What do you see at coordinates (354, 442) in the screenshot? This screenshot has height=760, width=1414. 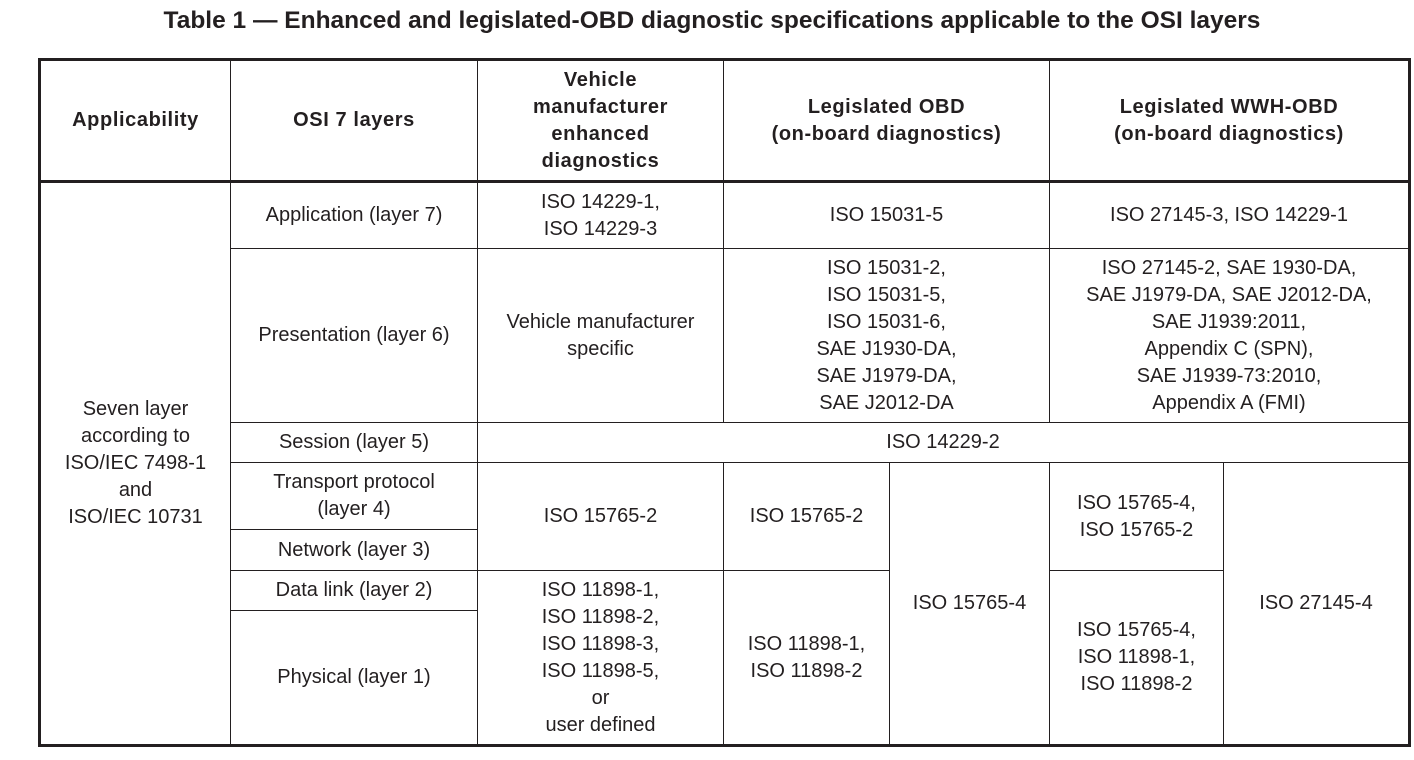 I see `layer-session: Session (layer 5)` at bounding box center [354, 442].